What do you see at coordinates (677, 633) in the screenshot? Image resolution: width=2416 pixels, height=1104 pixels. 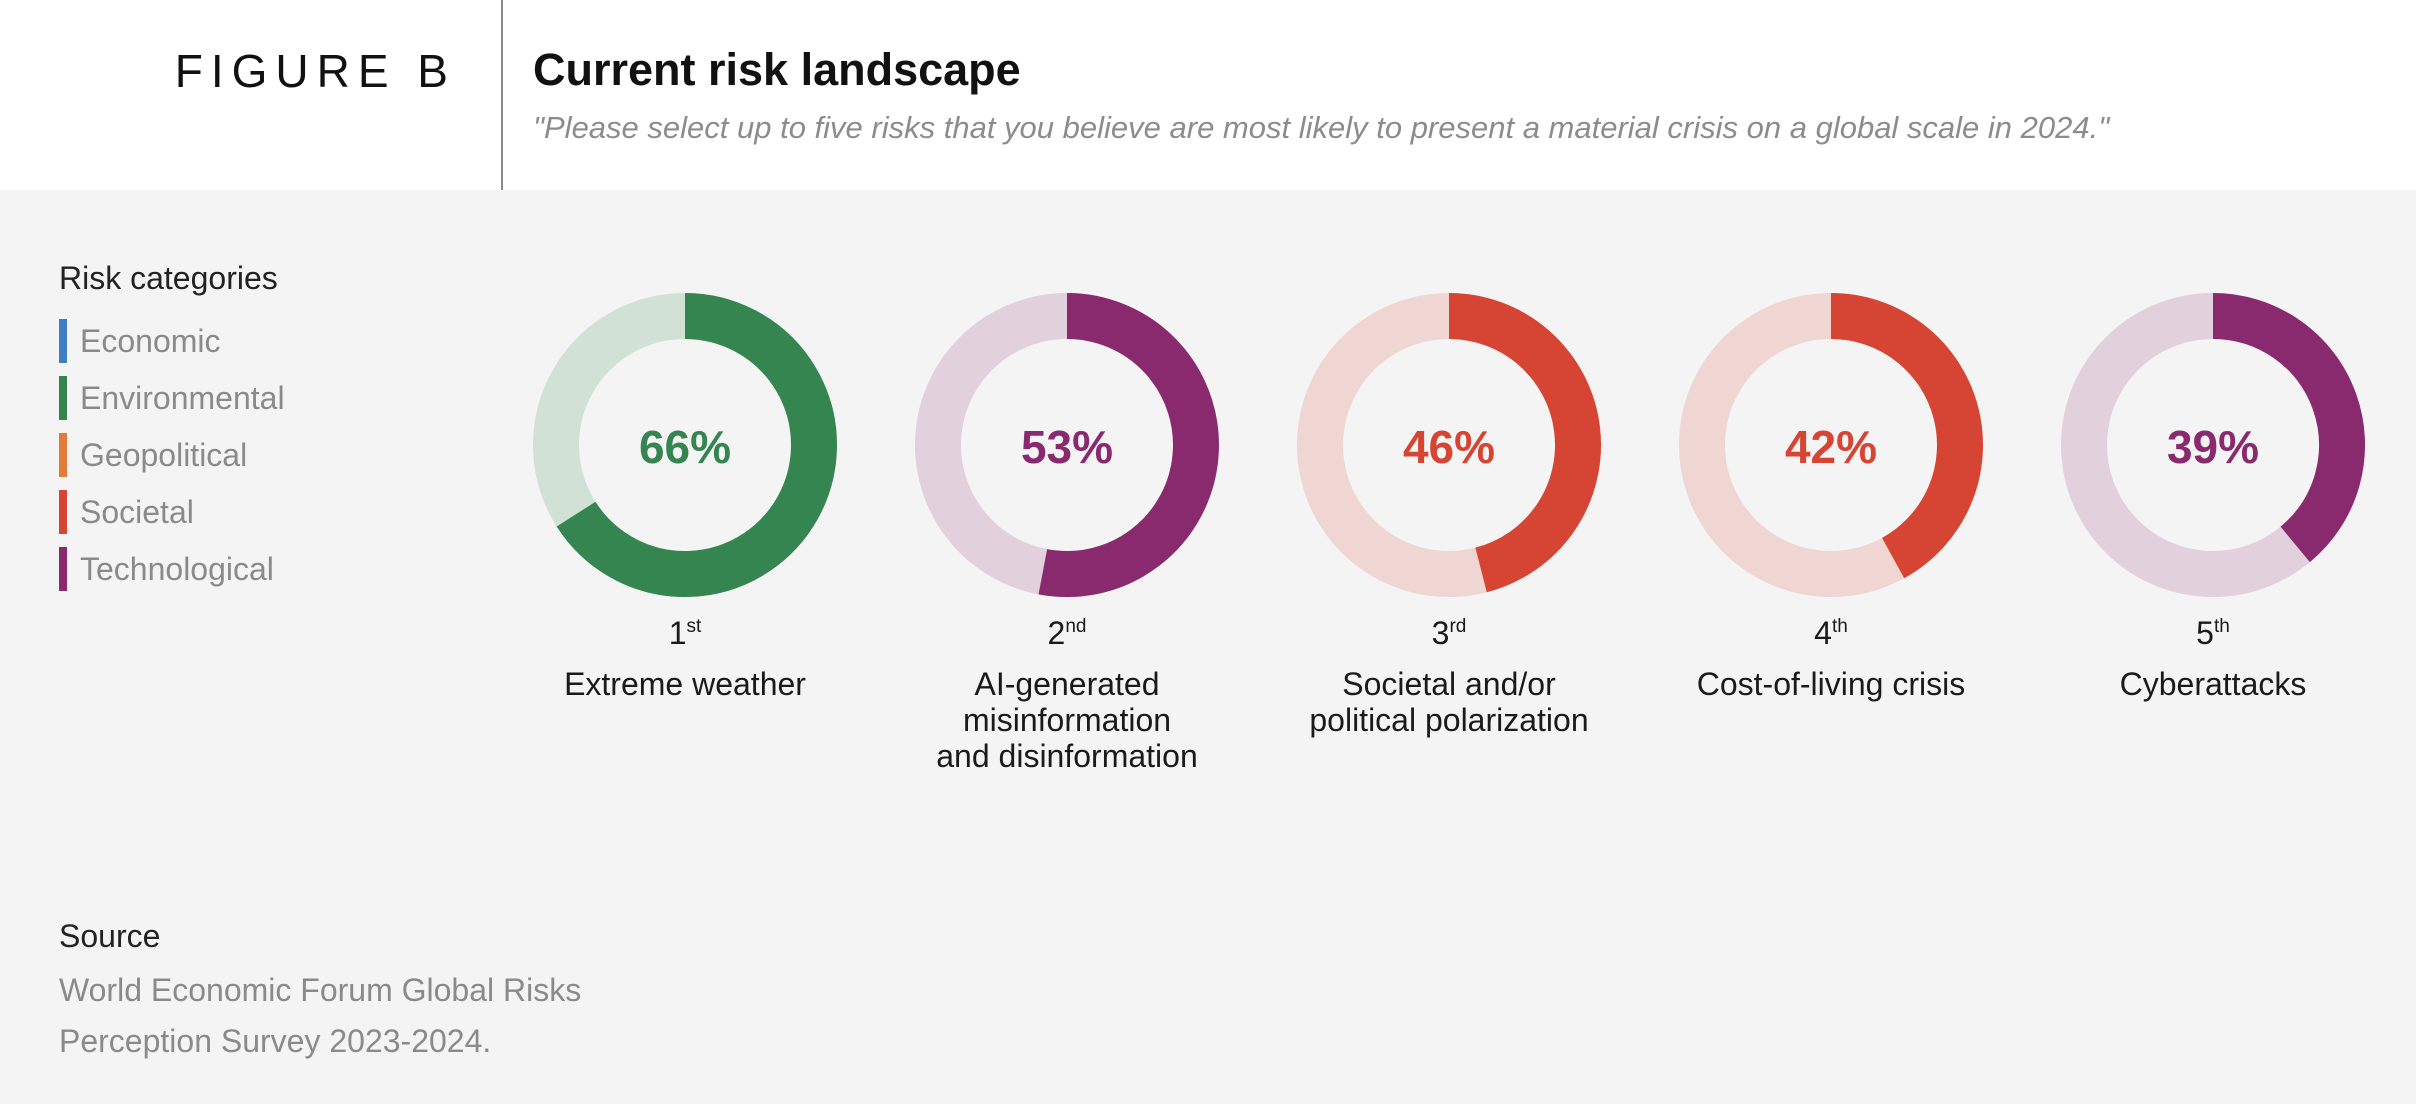 I see `rank-number: 1` at bounding box center [677, 633].